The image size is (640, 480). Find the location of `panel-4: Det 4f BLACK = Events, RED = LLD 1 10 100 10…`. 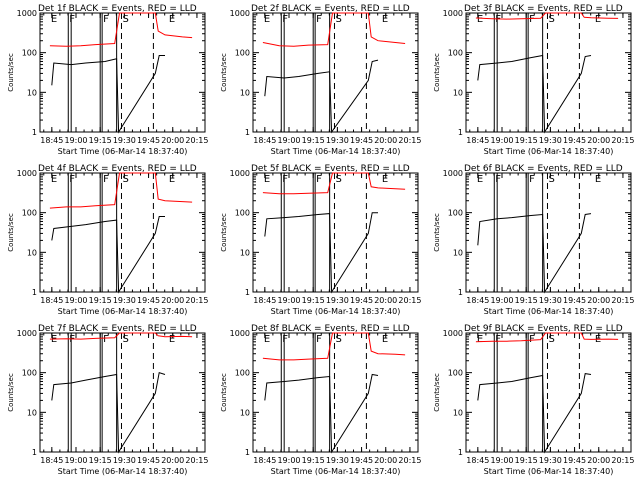

panel-4: Det 4f BLACK = Events, RED = LLD 1 10 100 10… is located at coordinates (107, 240).